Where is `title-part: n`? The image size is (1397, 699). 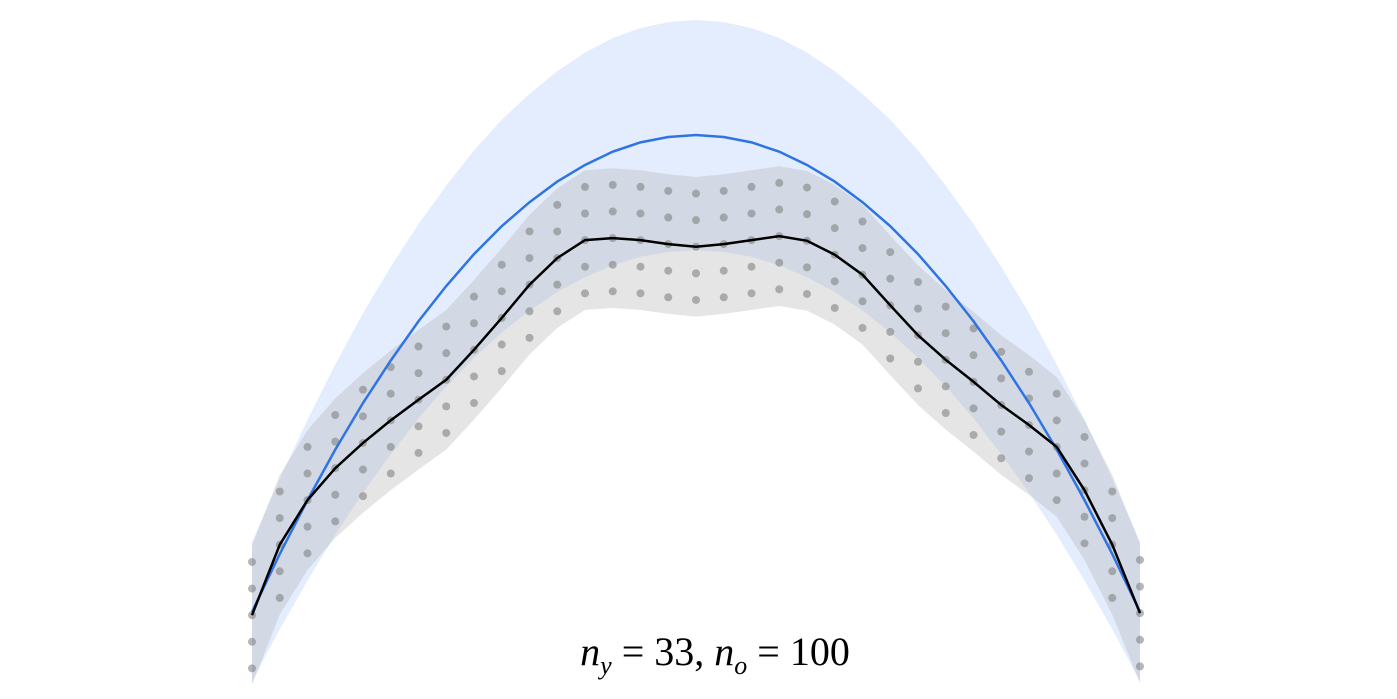
title-part: n is located at coordinates (590, 651).